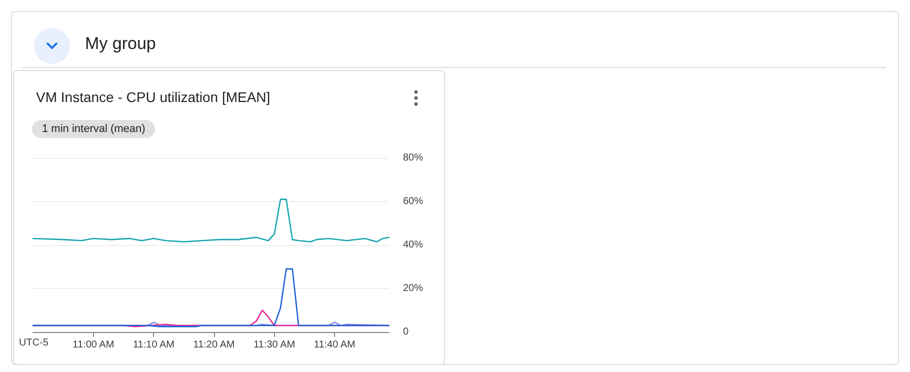 The width and height of the screenshot is (910, 372). Describe the element at coordinates (406, 332) in the screenshot. I see `y-tick-label: 0` at that location.